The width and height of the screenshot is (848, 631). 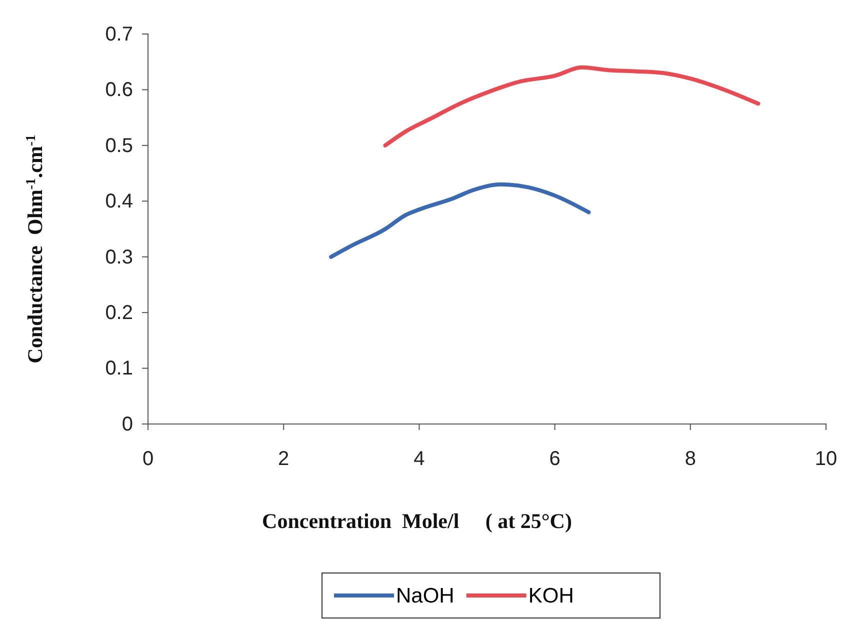 What do you see at coordinates (148, 459) in the screenshot?
I see `x-tick-label: 0` at bounding box center [148, 459].